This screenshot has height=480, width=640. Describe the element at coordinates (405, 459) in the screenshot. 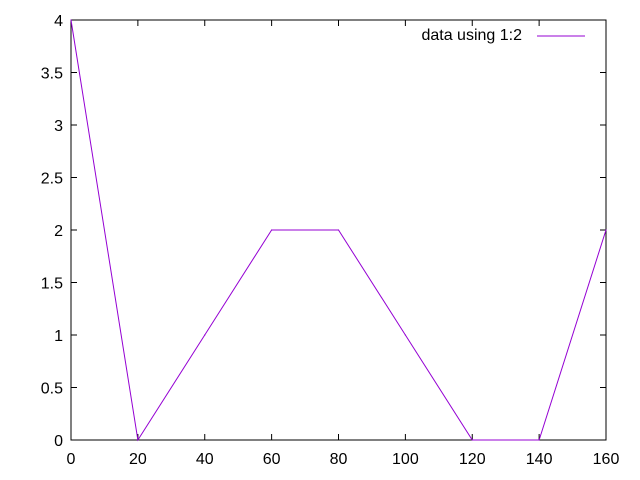

I see `x-tick-label: 100` at that location.